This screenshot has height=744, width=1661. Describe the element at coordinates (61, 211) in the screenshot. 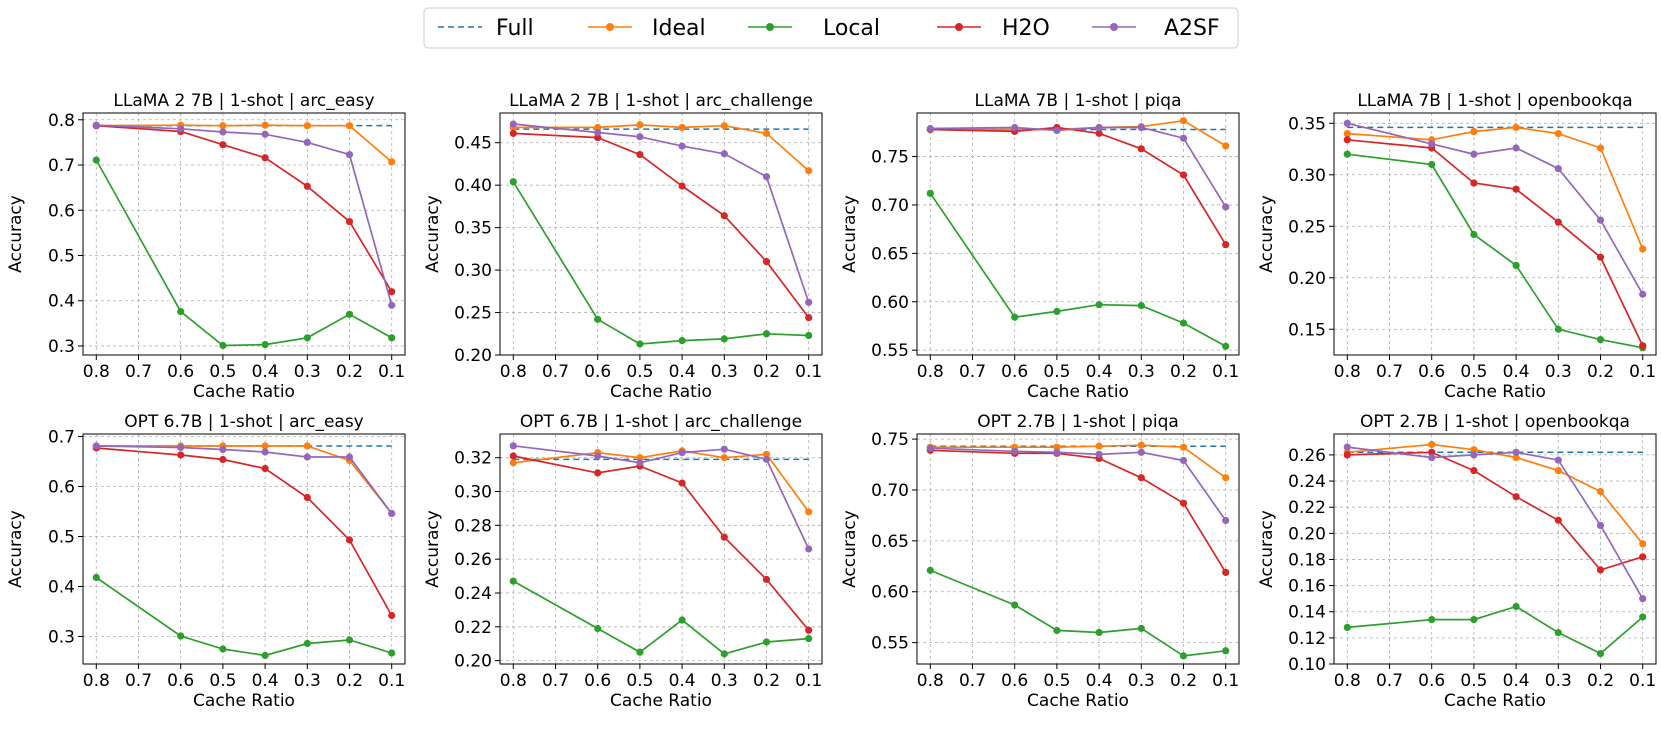

I see `y-tick-label: 0.6` at that location.